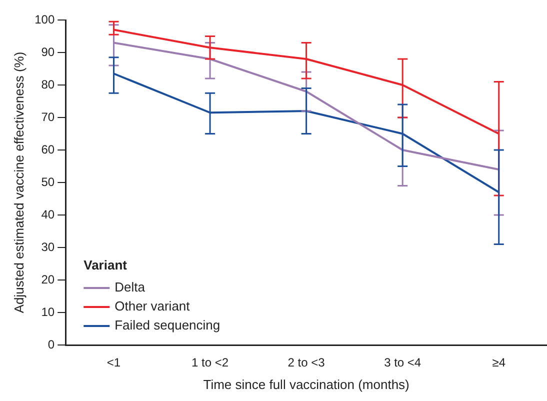  I want to click on legend-label: Other variant, so click(152, 306).